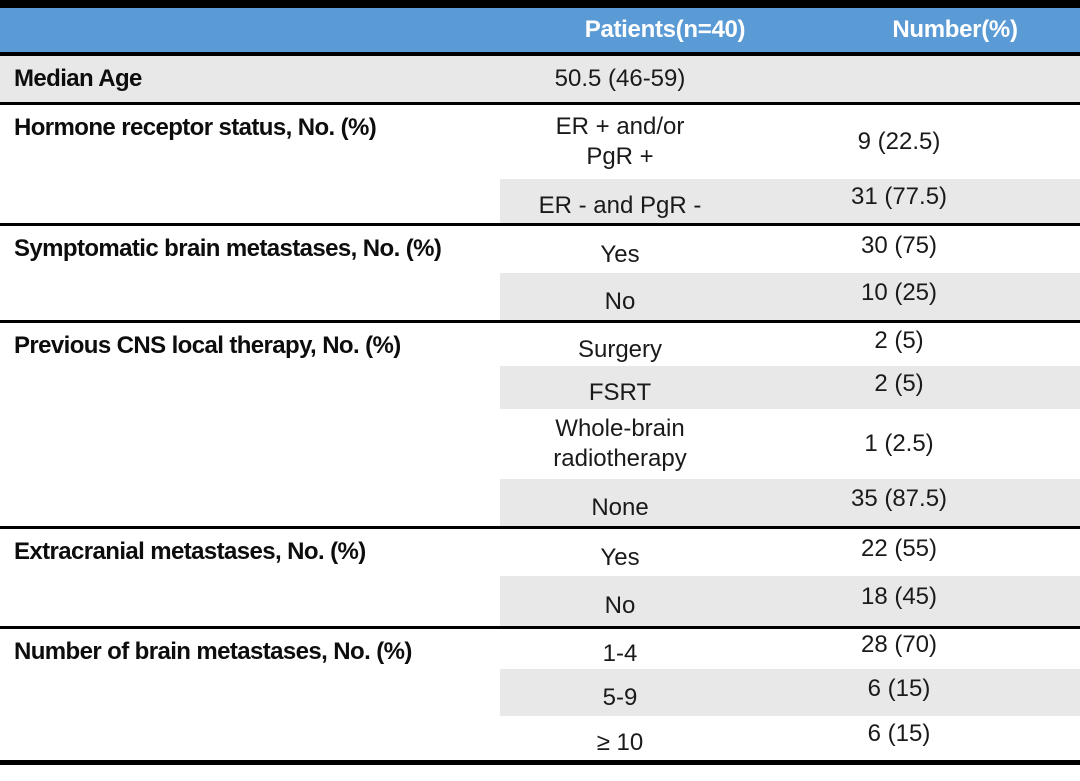 This screenshot has height=781, width=1080. Describe the element at coordinates (620, 392) in the screenshot. I see `category-cell: FSRT` at that location.